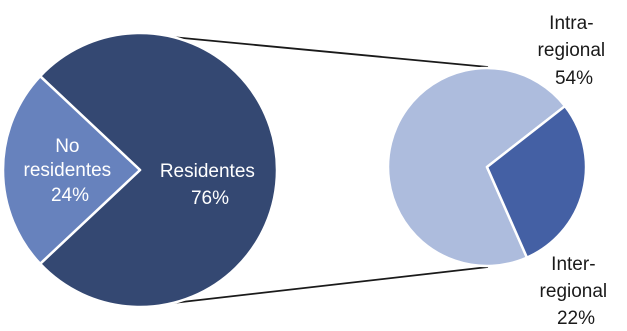  I want to click on label-inter-line2: regional, so click(574, 291).